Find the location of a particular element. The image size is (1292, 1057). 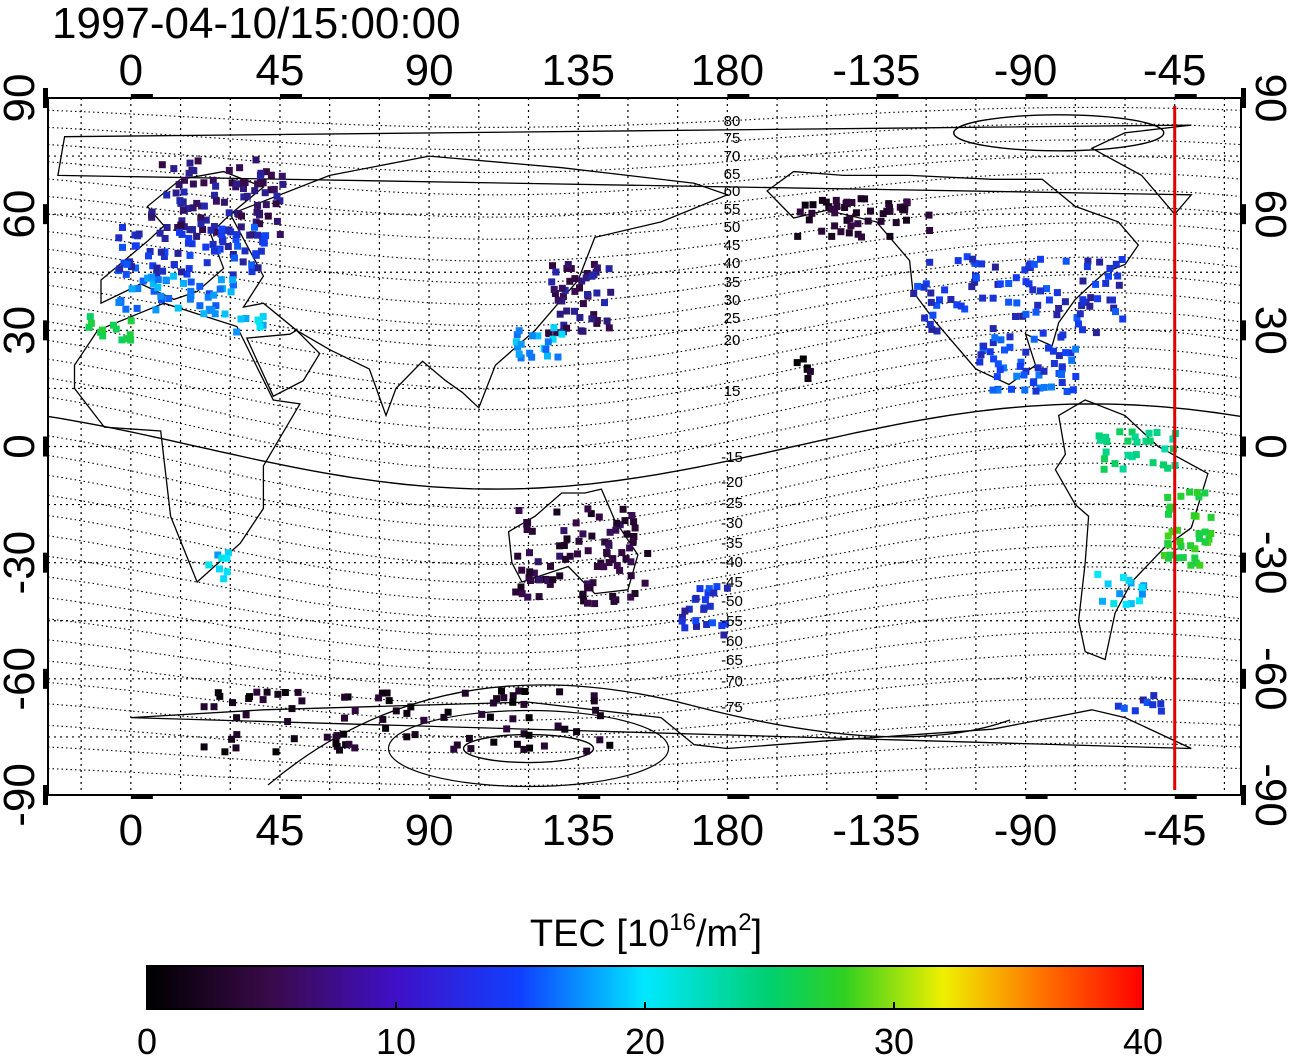

contour-label: -70 is located at coordinates (732, 681).